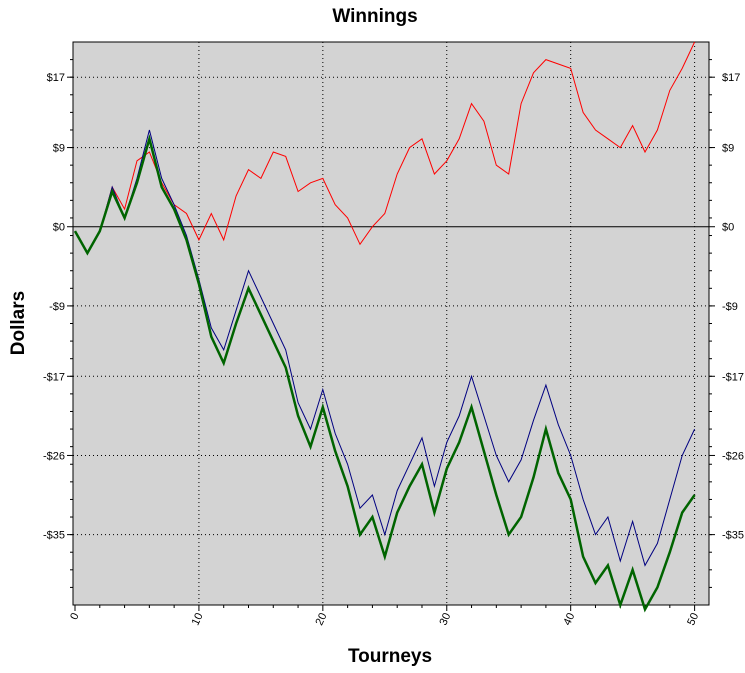  I want to click on y-tick-label-right: -$26, so click(733, 456).